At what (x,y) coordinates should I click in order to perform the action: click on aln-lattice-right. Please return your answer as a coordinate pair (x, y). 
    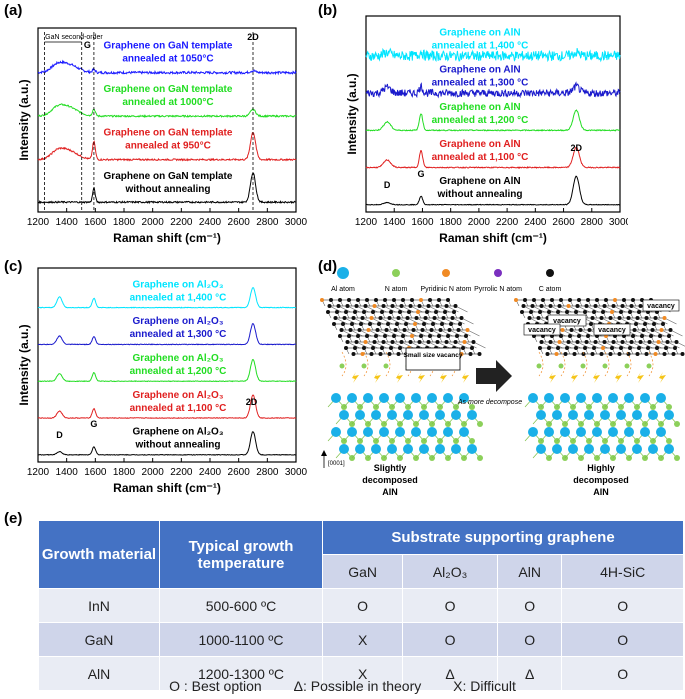
    Looking at the image, I should click on (602, 406).